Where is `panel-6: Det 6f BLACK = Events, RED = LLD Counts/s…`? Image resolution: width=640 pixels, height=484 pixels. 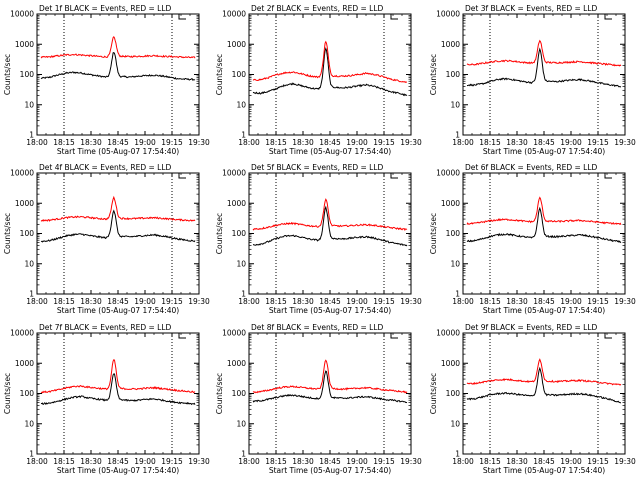
panel-6: Det 6f BLACK = Events, RED = LLD Counts/s… is located at coordinates (532, 239).